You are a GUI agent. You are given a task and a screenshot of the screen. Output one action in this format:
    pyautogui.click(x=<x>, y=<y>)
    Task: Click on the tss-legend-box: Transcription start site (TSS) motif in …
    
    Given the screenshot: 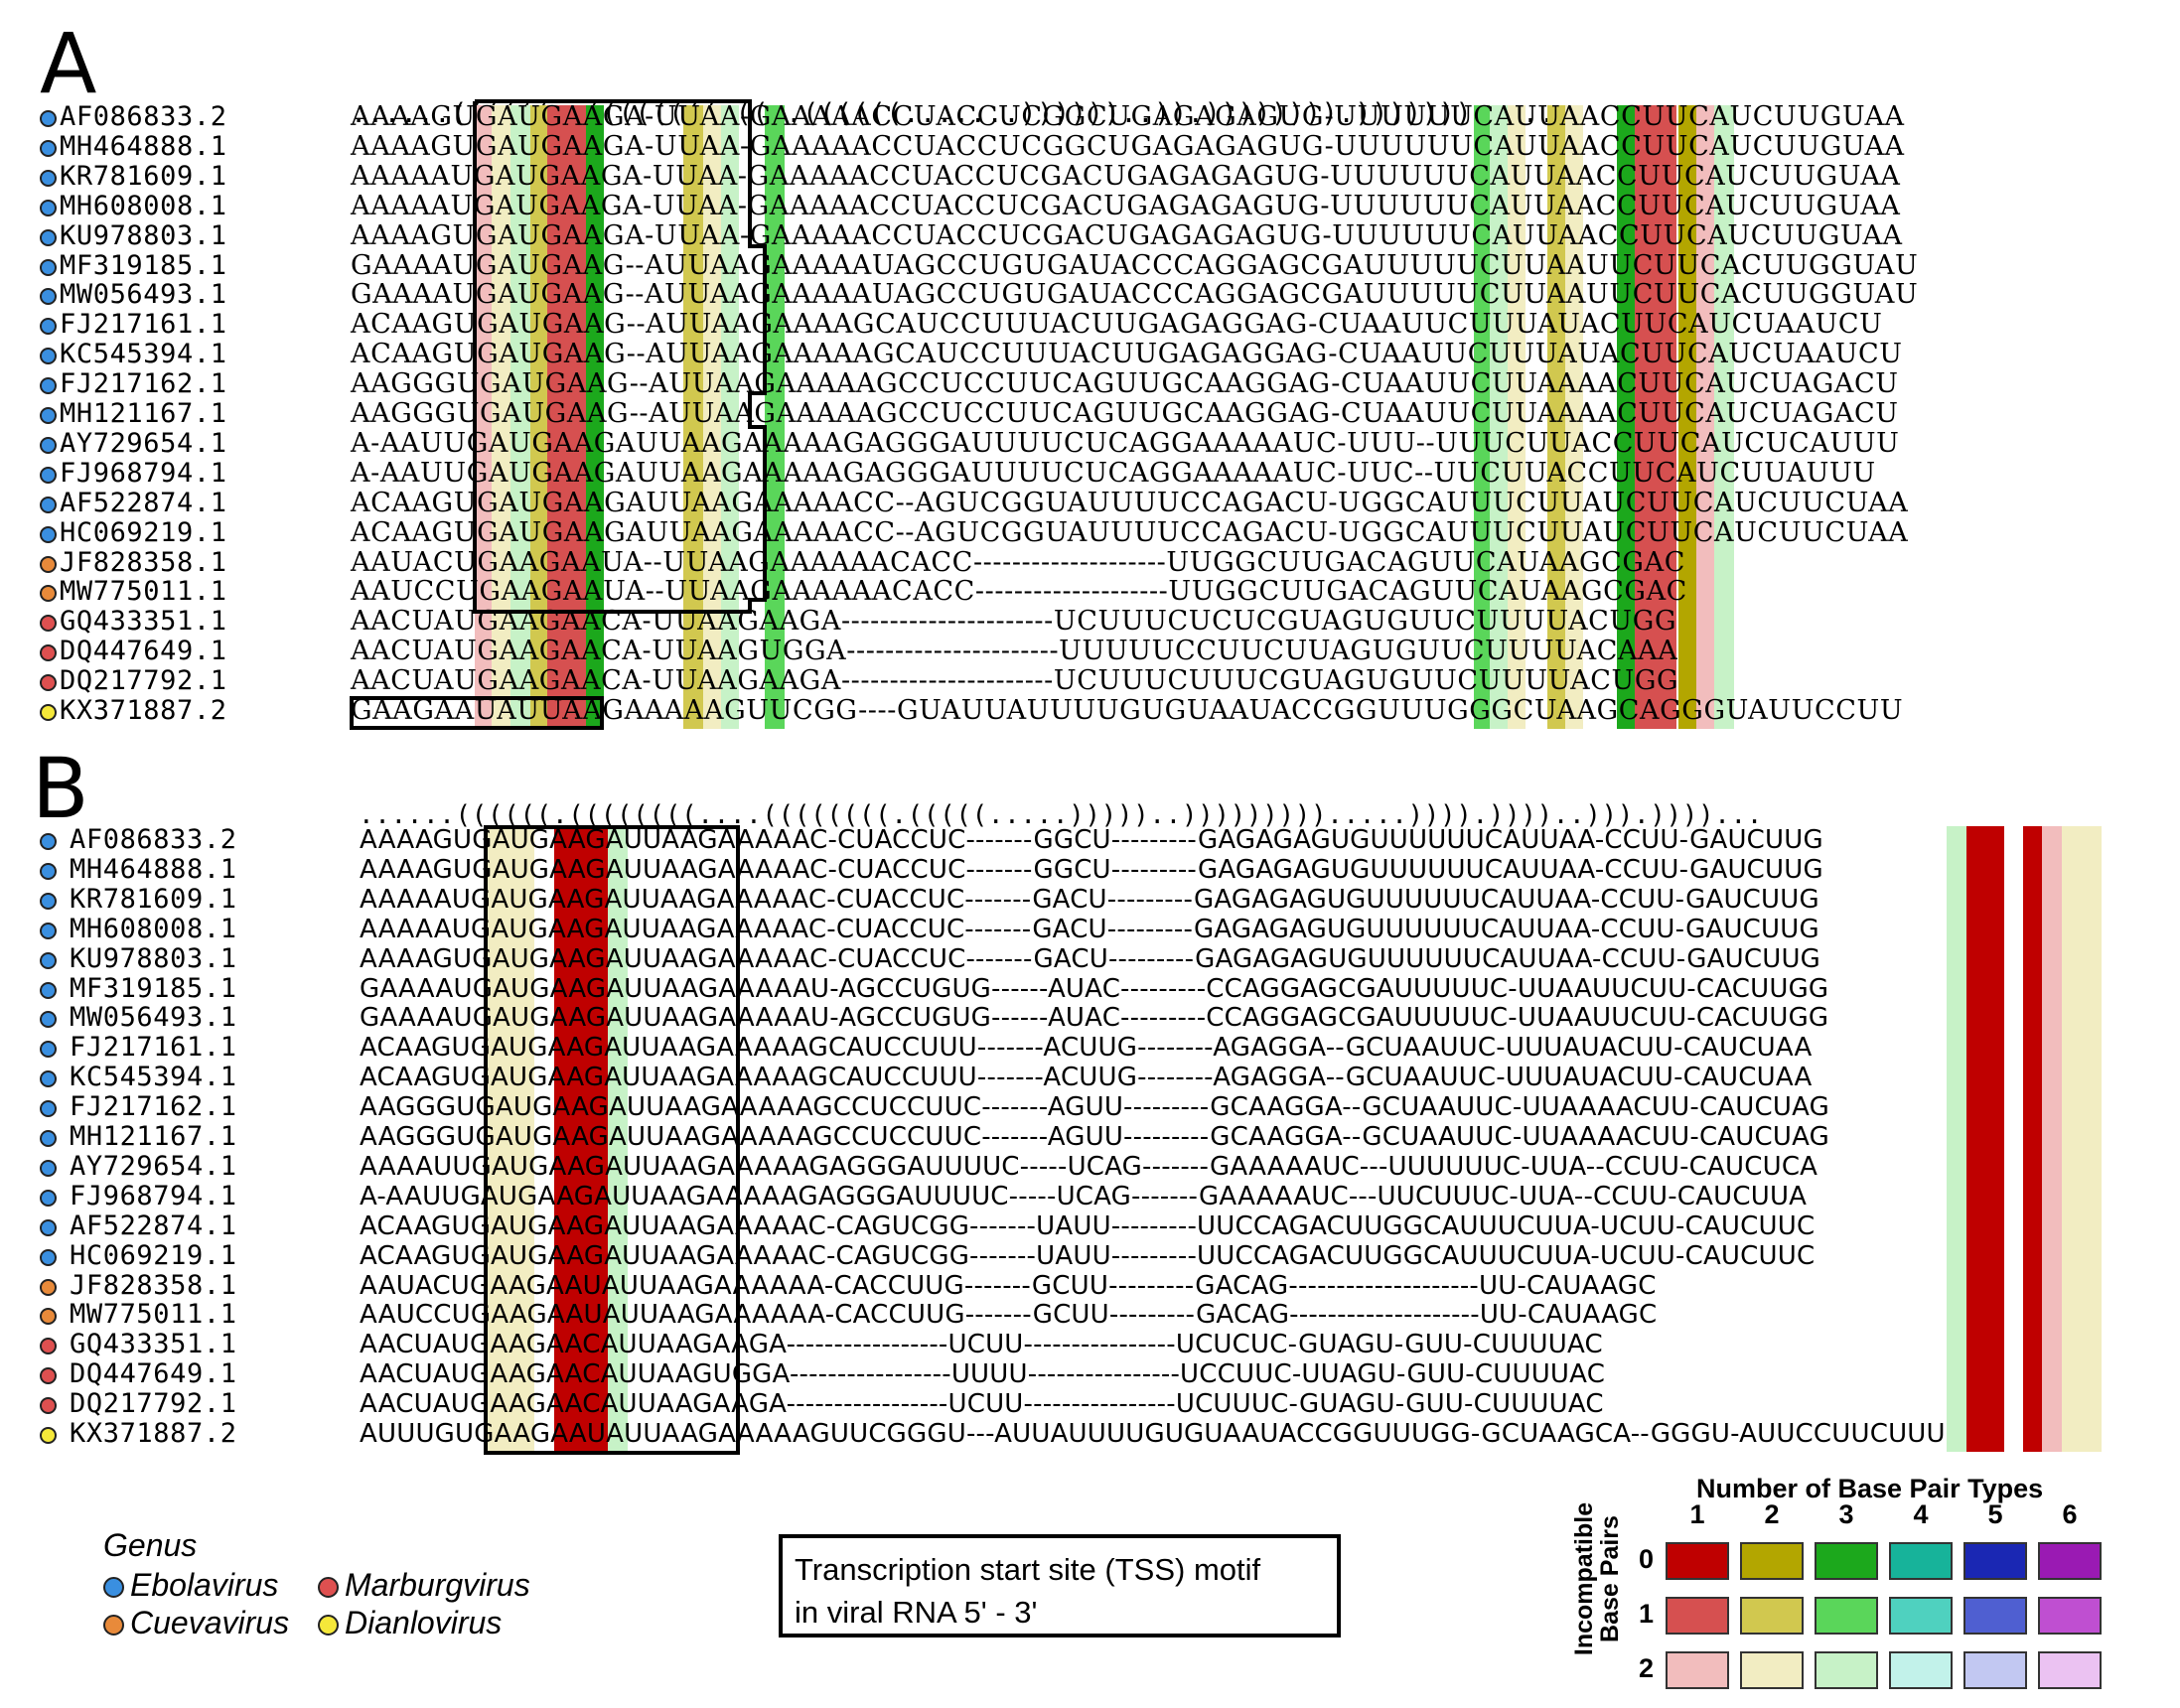 What is the action you would take?
    pyautogui.click(x=1060, y=1585)
    